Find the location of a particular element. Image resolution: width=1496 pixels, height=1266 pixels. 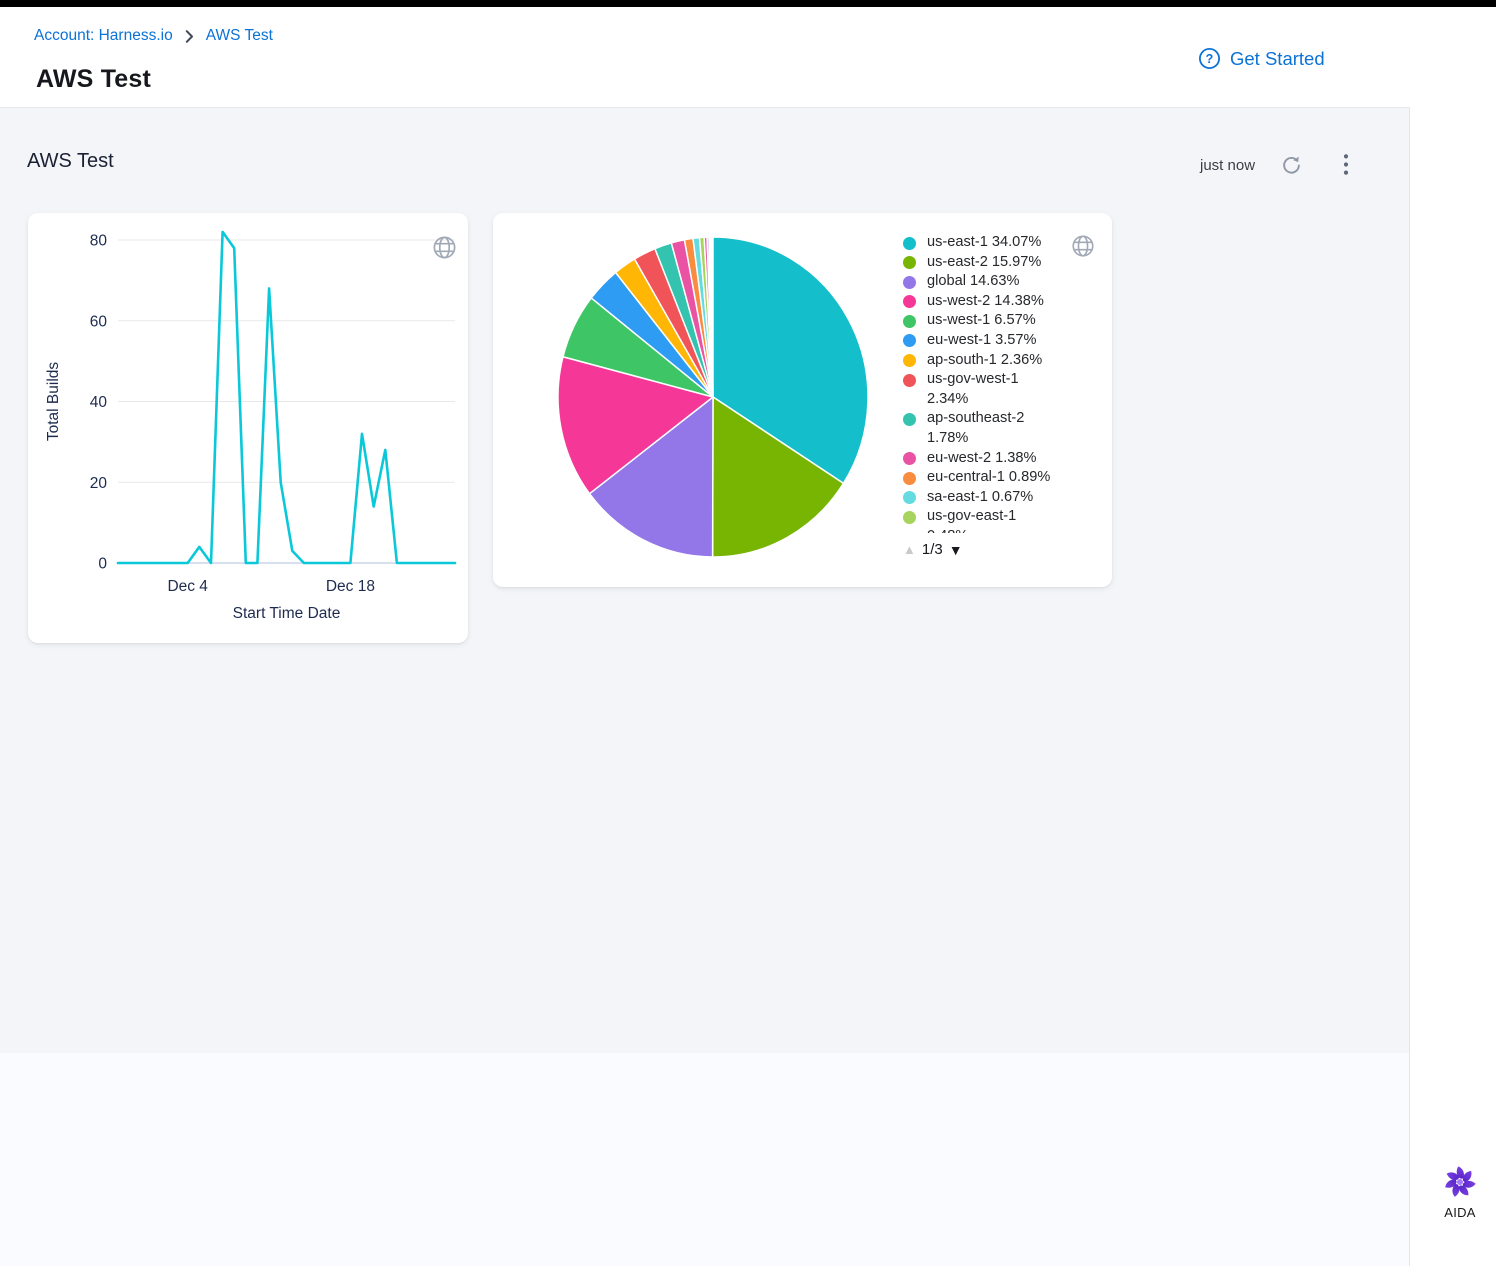

legend-label: eu-central-1 0.89% is located at coordinates (989, 477).